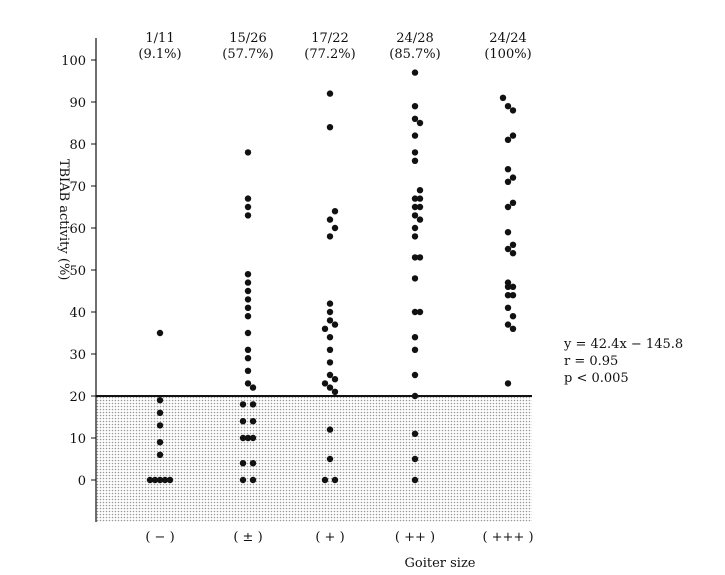 Image resolution: width=725 pixels, height=575 pixels. Describe the element at coordinates (329, 38) in the screenshot. I see `group-positive-count: 17/22` at that location.